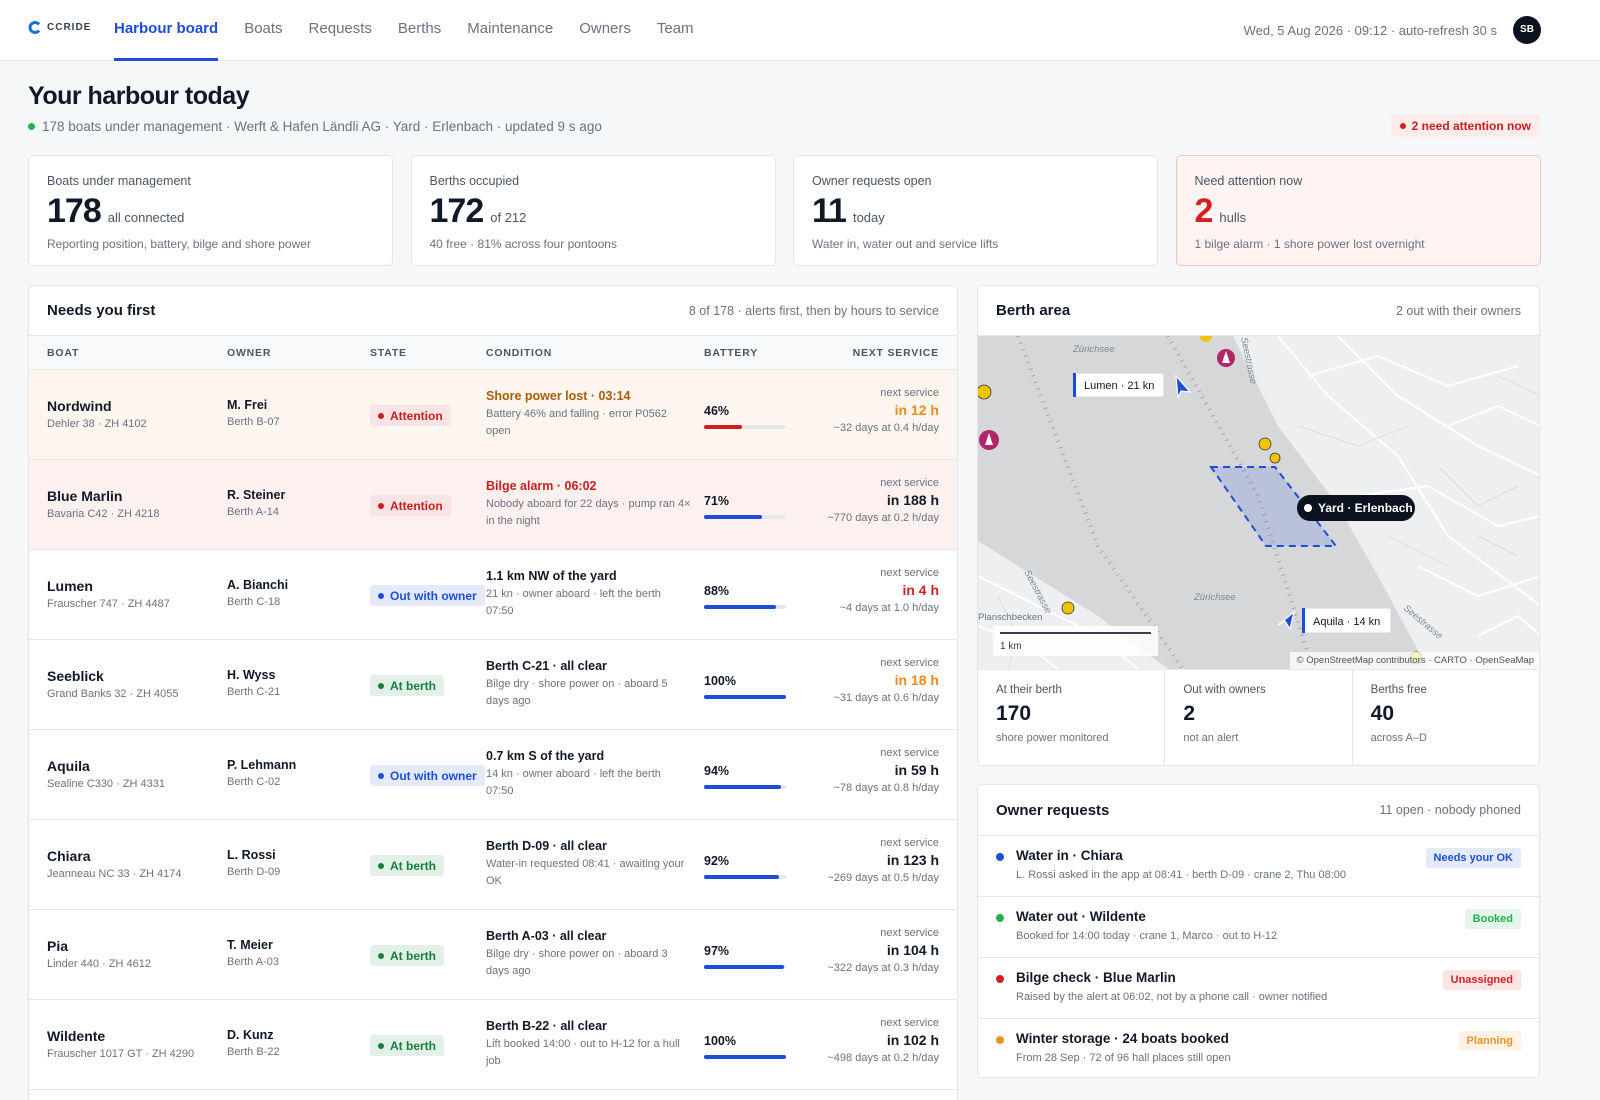  Describe the element at coordinates (70, 586) in the screenshot. I see `boat-name: Lumen` at that location.